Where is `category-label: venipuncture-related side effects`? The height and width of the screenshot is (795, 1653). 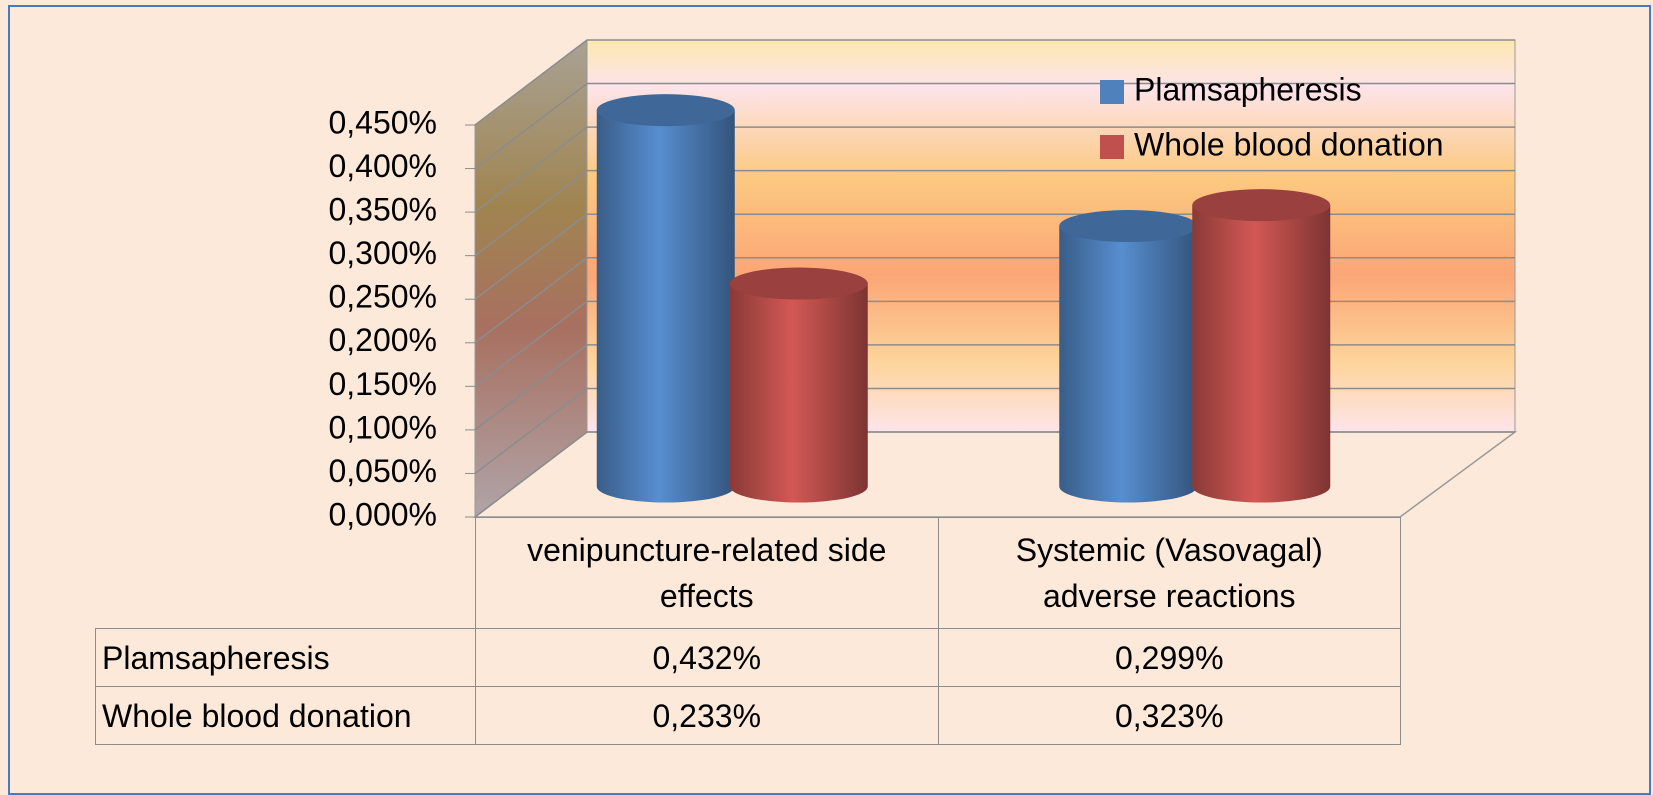
category-label: venipuncture-related side effects is located at coordinates (707, 573).